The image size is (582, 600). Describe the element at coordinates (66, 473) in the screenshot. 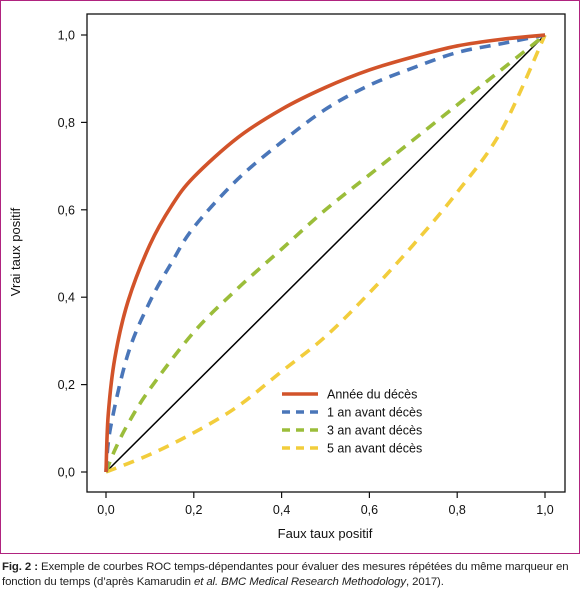

I see `y-tick-label: 0,0` at that location.